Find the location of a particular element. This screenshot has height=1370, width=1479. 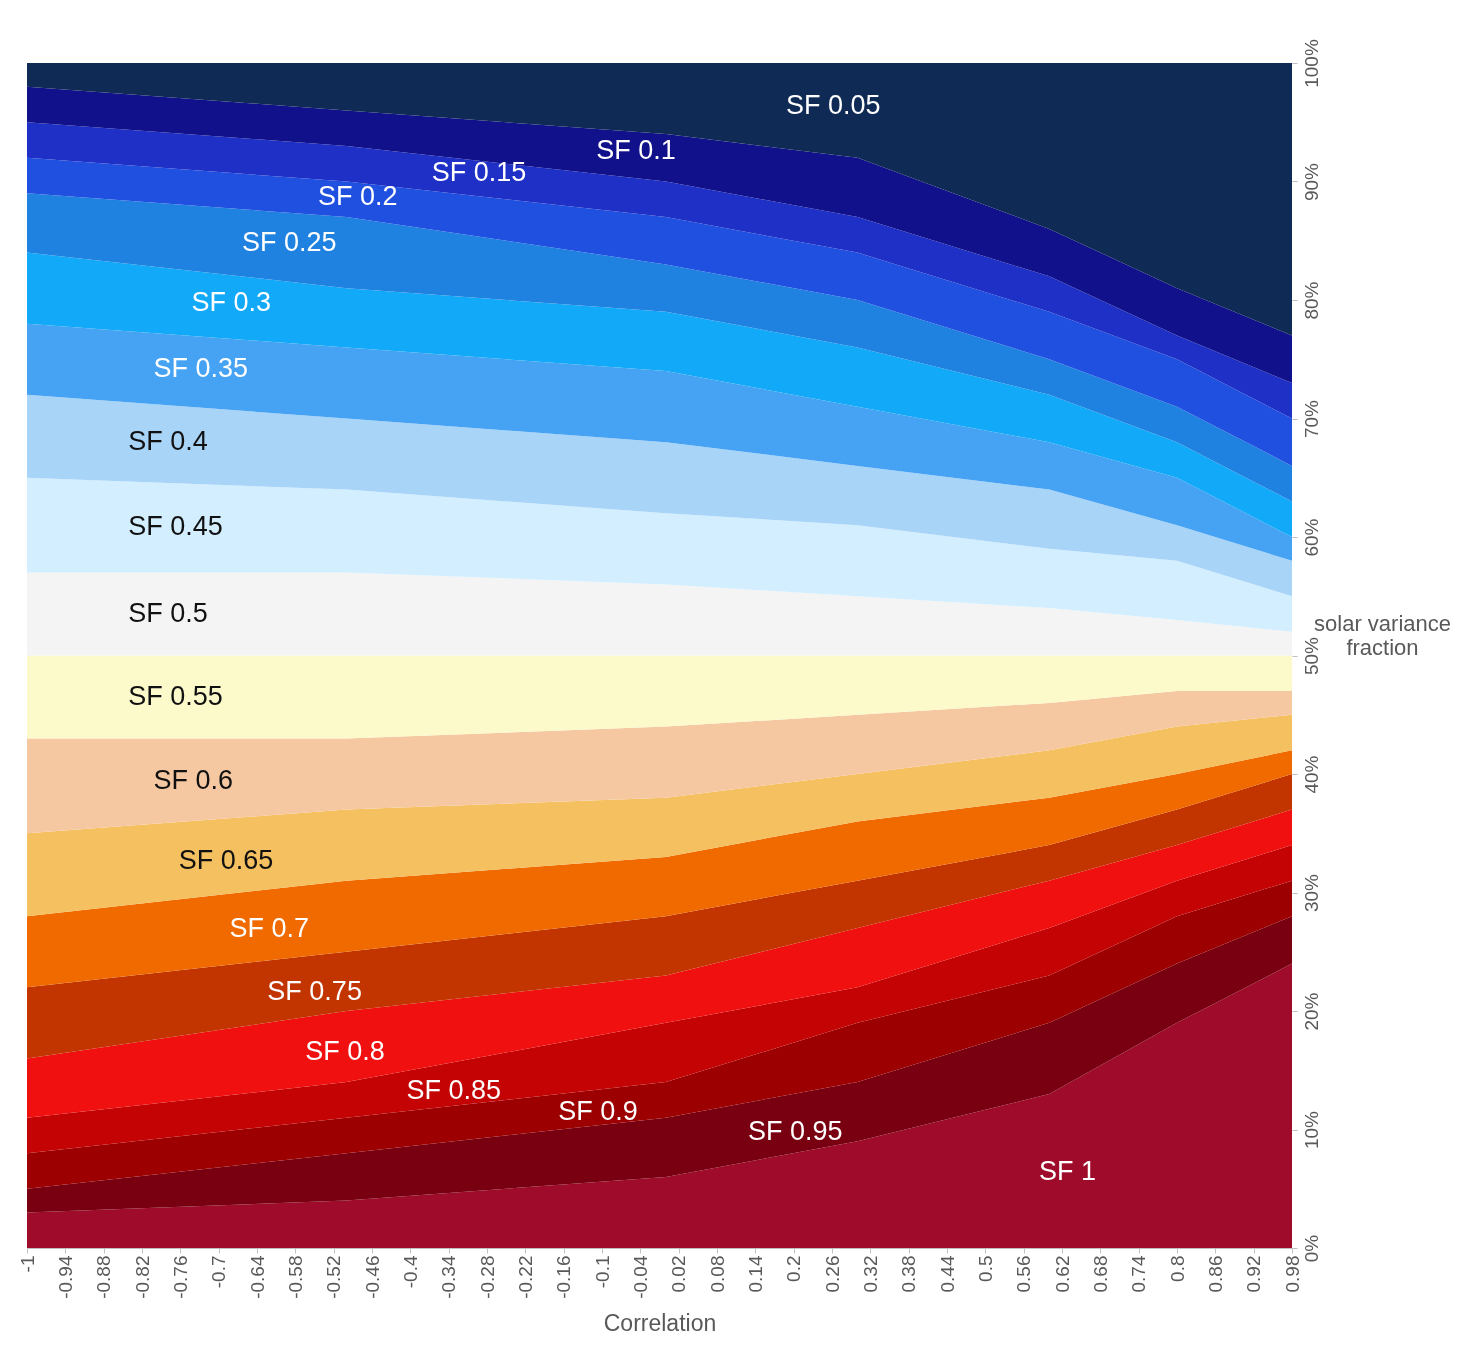

series-label: SF 0.8 is located at coordinates (345, 1050).